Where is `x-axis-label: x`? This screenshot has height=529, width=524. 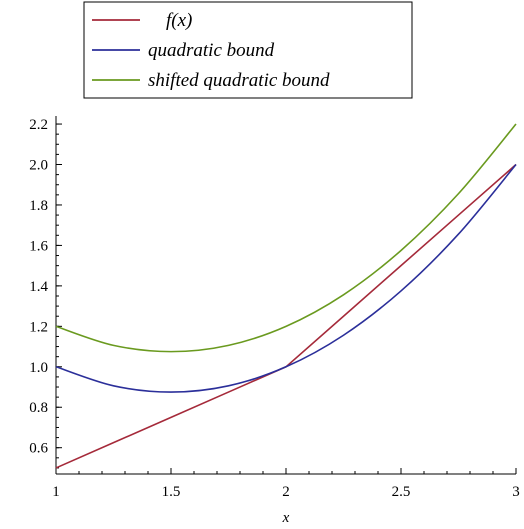
x-axis-label: x is located at coordinates (286, 518).